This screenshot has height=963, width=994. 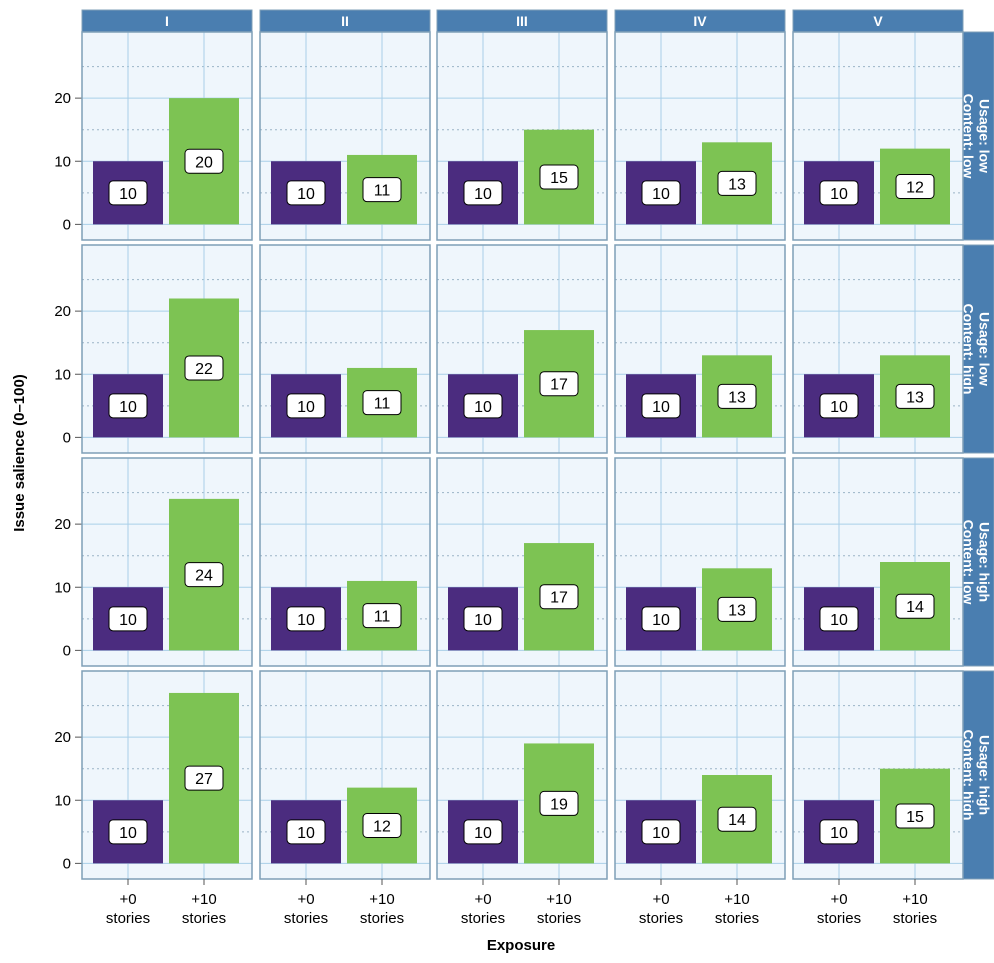 I want to click on data-label: 14, so click(x=737, y=820).